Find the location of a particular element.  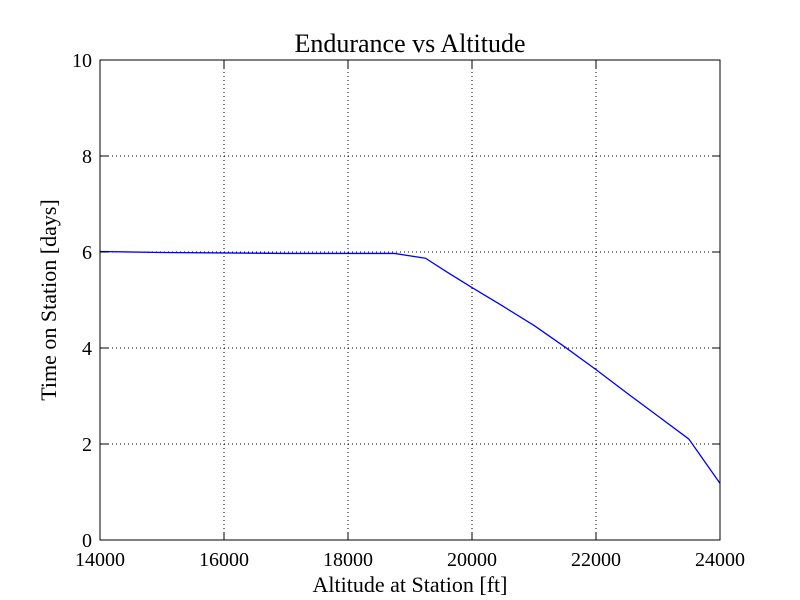

y-tick-label: 6 is located at coordinates (87, 253).